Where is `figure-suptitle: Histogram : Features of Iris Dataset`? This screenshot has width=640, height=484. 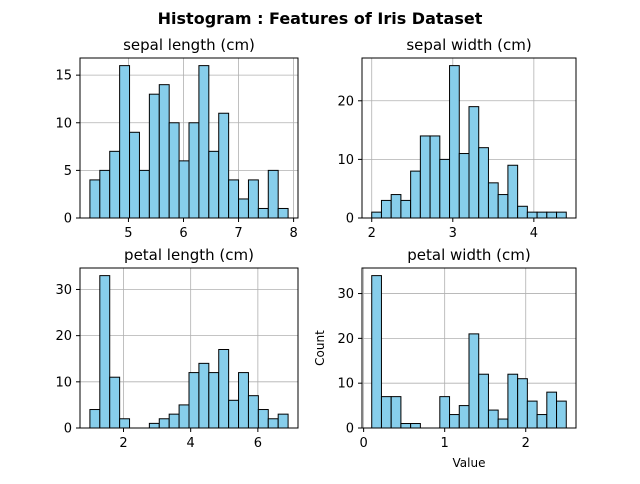 figure-suptitle: Histogram : Features of Iris Dataset is located at coordinates (320, 18).